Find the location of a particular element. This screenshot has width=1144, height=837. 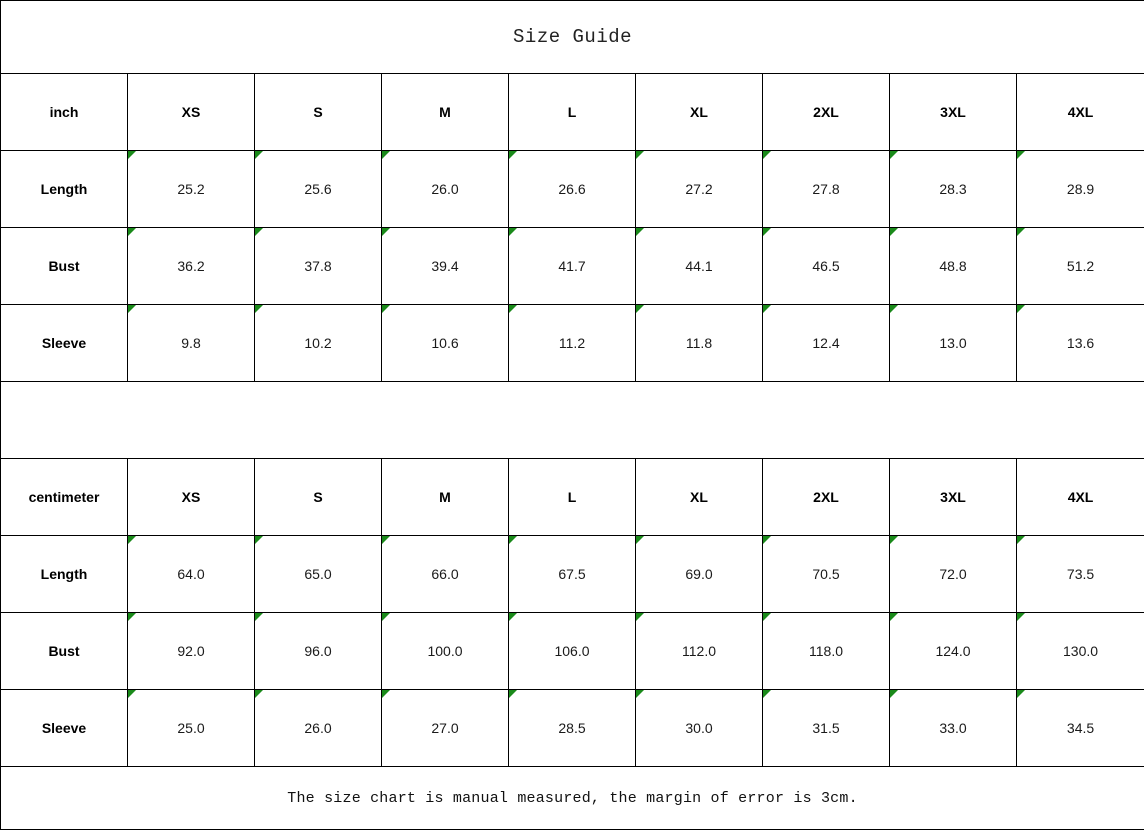

cell-inch-bust-xl: 44.1 is located at coordinates (699, 266).